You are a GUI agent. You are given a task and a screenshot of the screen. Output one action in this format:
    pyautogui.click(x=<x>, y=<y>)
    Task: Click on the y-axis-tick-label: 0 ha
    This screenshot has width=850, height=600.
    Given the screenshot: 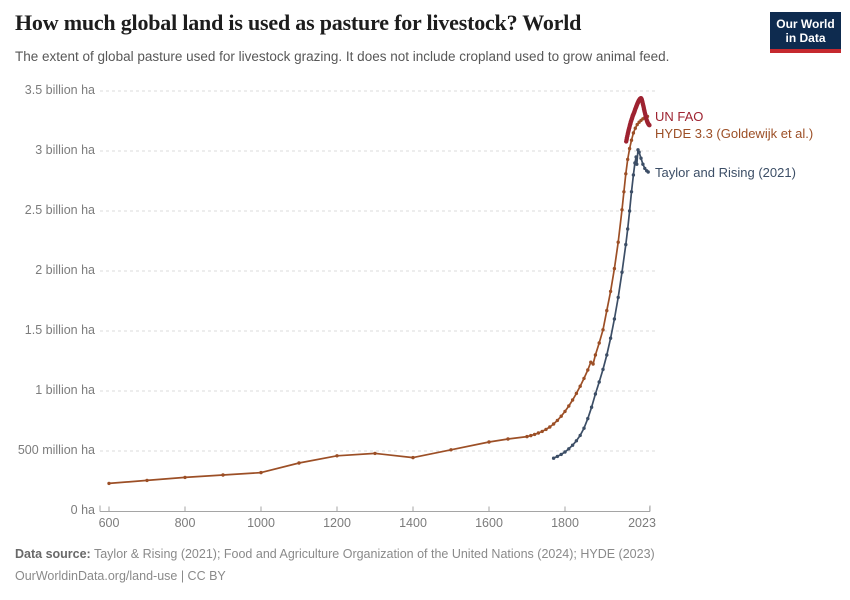 What is the action you would take?
    pyautogui.click(x=82, y=510)
    